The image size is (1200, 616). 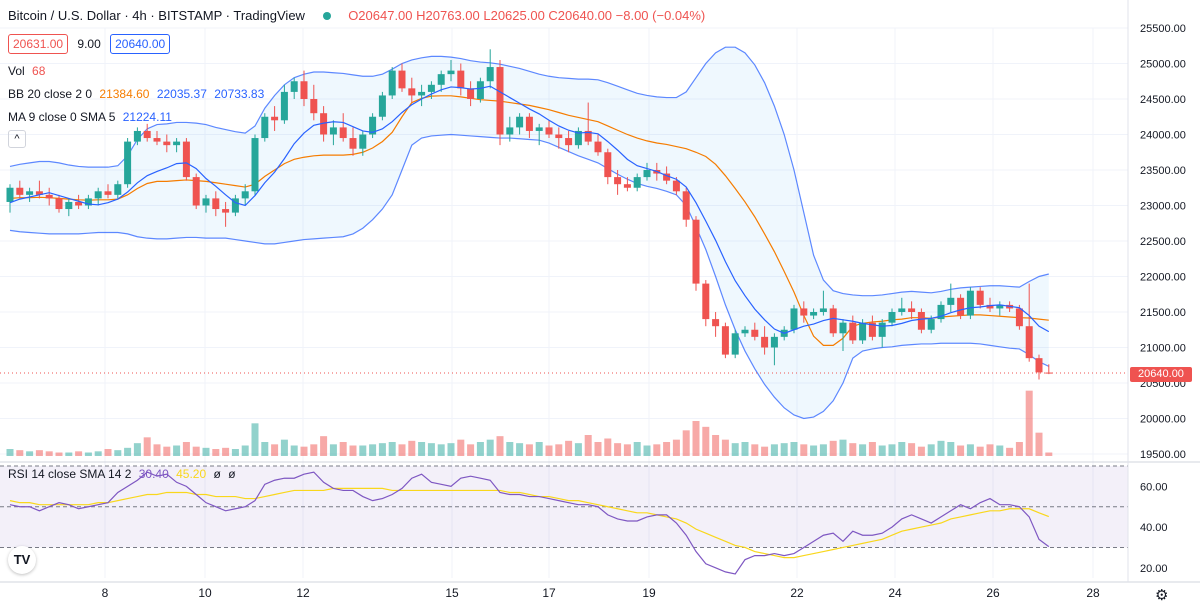 What do you see at coordinates (122, 474) in the screenshot?
I see `rsi-indicator-legend: RSI 14 close SMA 14 2 30.40 45.20 ø ø` at bounding box center [122, 474].